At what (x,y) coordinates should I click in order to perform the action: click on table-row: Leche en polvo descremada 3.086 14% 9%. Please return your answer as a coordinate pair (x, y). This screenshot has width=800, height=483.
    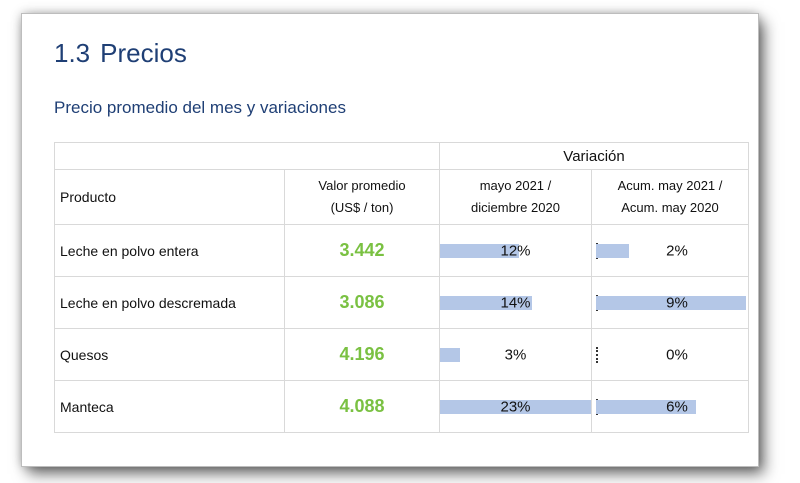
    Looking at the image, I should click on (402, 302).